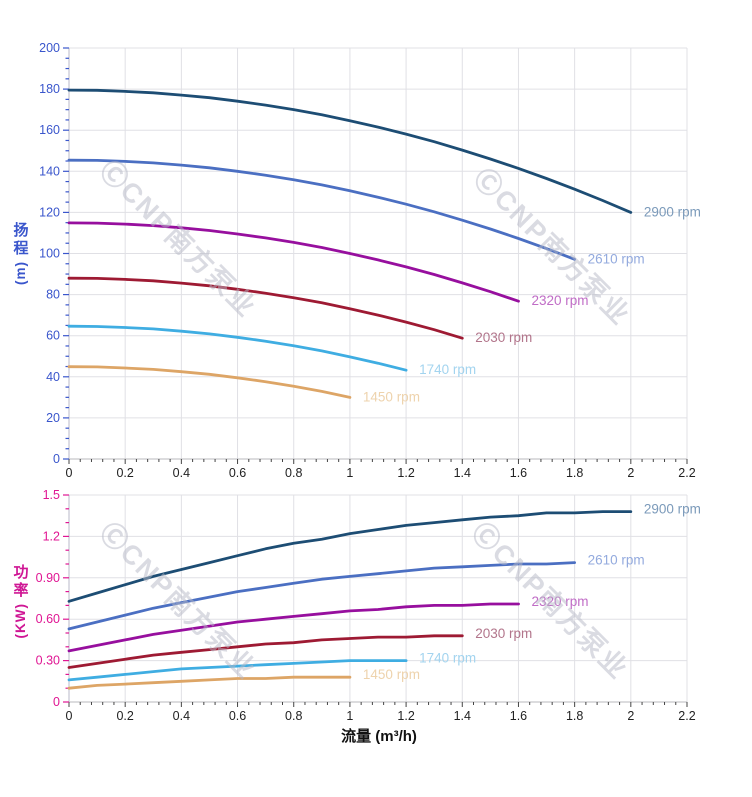  I want to click on power-axis-title: 功 率 (KW), so click(21, 601).